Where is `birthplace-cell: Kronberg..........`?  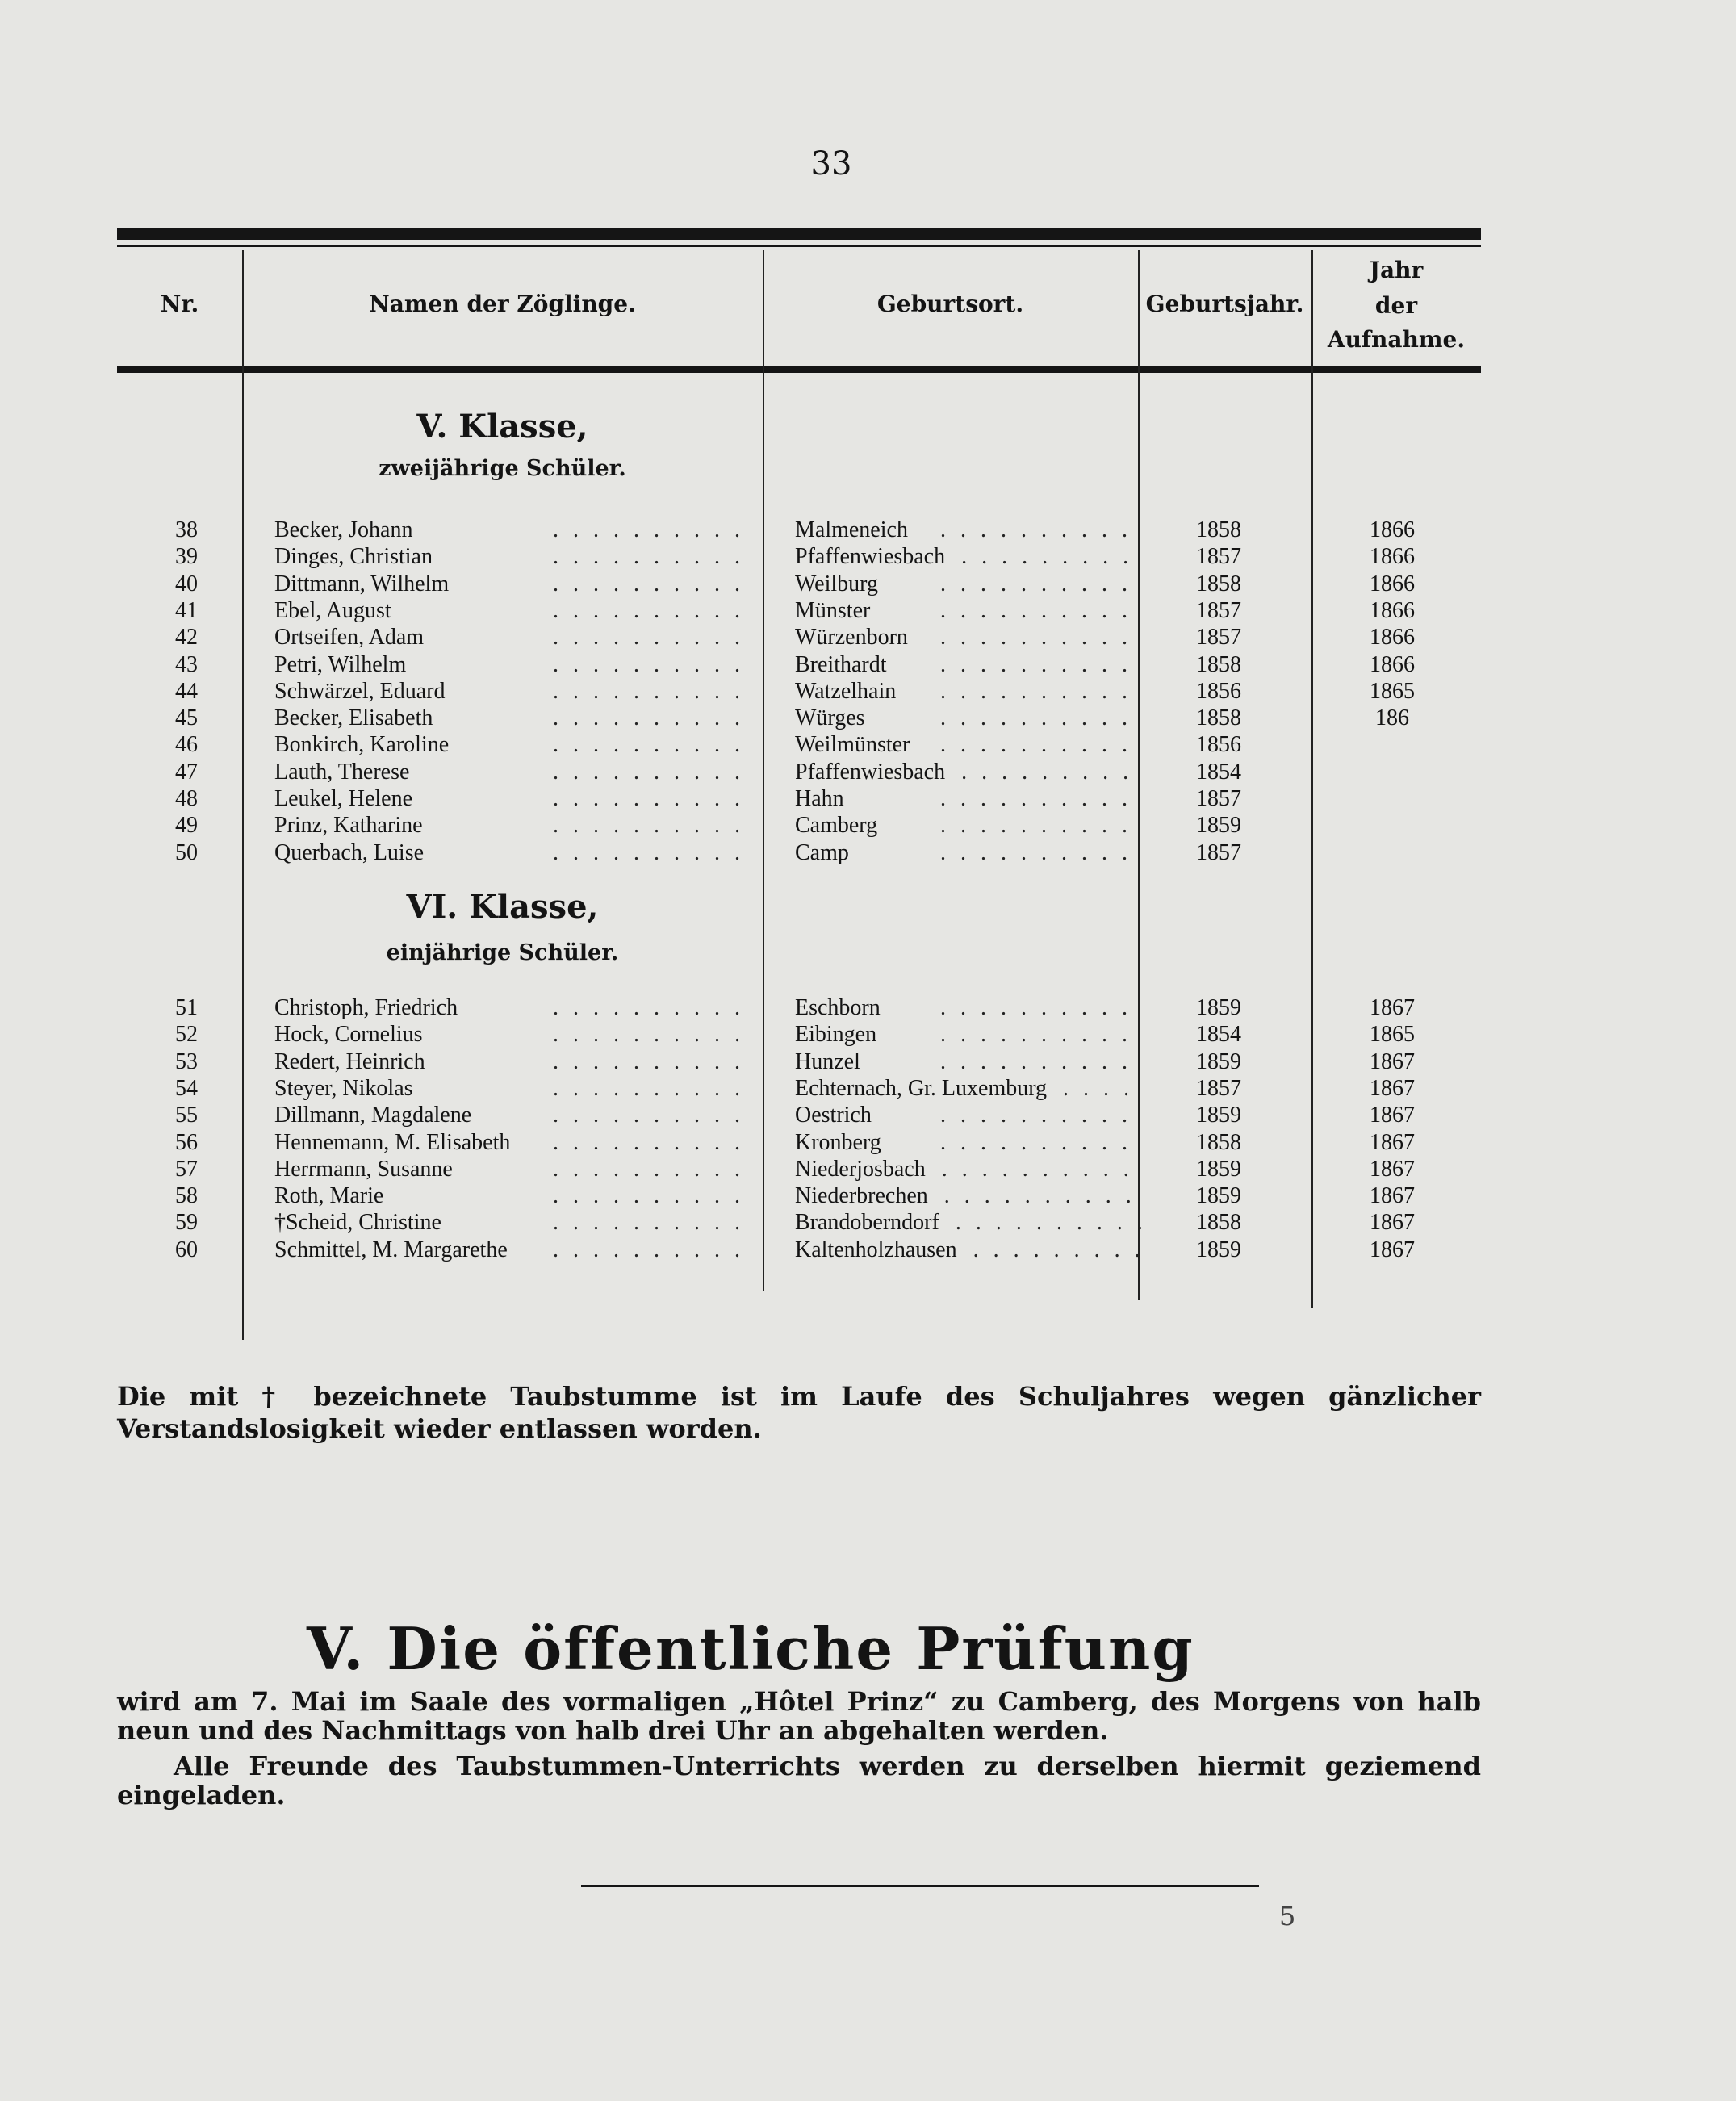
birthplace-cell: Kronberg.......... is located at coordinates (969, 1142).